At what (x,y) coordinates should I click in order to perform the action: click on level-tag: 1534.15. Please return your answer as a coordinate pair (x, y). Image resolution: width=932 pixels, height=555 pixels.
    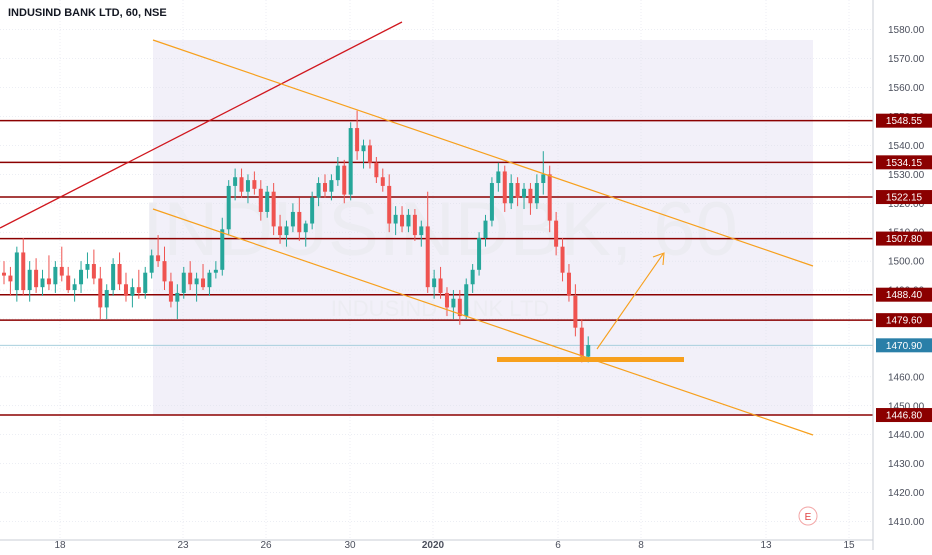
    Looking at the image, I should click on (904, 162).